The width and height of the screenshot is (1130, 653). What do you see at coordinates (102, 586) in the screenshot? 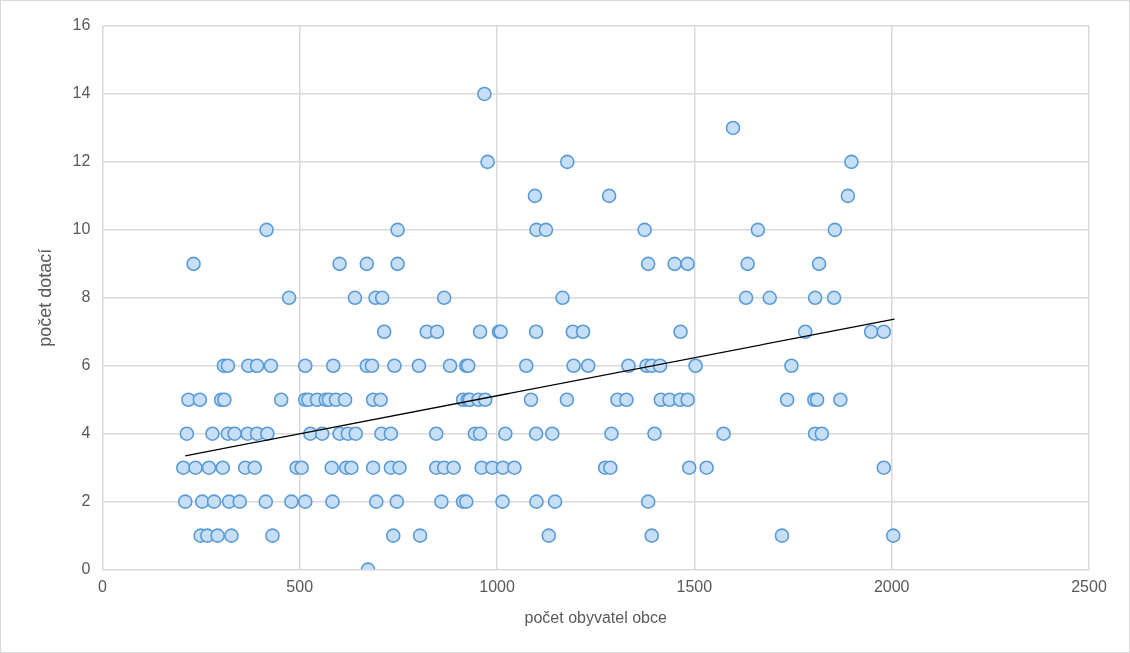
I see `x-tick-label: 0` at bounding box center [102, 586].